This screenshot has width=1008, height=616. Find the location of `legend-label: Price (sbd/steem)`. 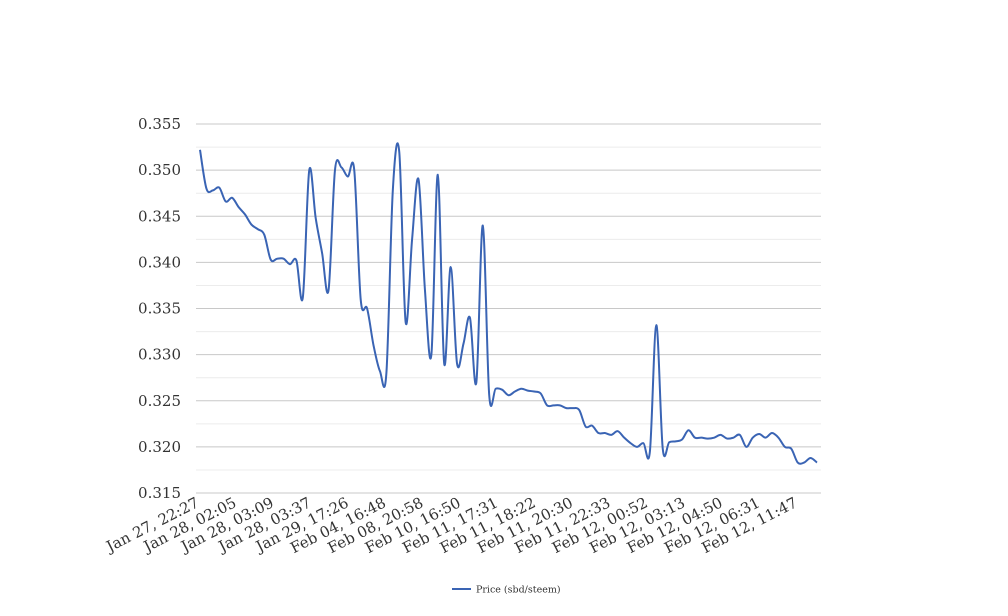

legend-label: Price (sbd/steem) is located at coordinates (518, 590).